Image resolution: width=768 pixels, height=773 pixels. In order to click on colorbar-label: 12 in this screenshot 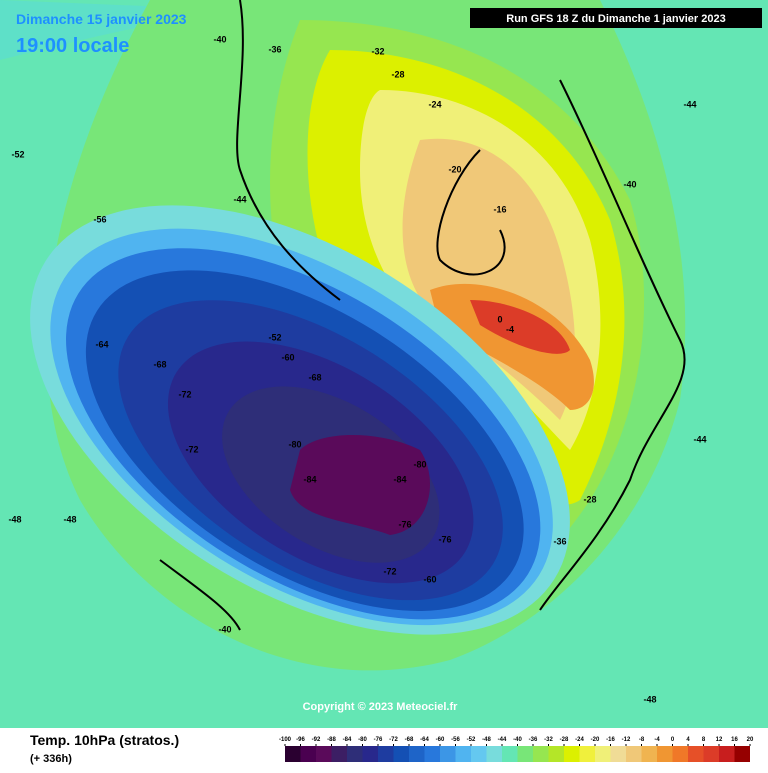, I will do `click(719, 740)`.